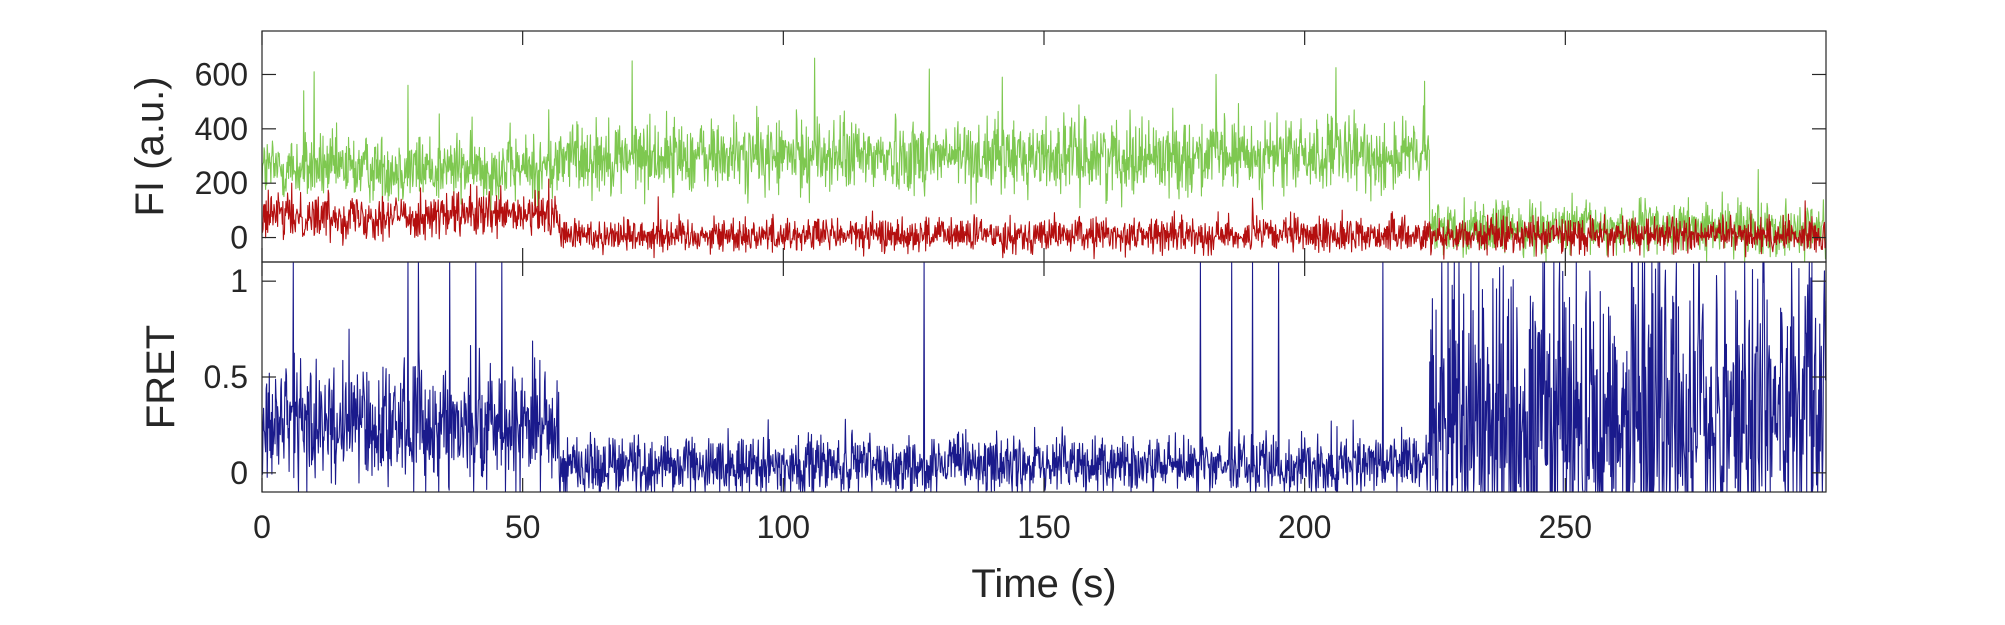 This screenshot has height=625, width=2005. What do you see at coordinates (221, 74) in the screenshot?
I see `top-ytick-label: 600` at bounding box center [221, 74].